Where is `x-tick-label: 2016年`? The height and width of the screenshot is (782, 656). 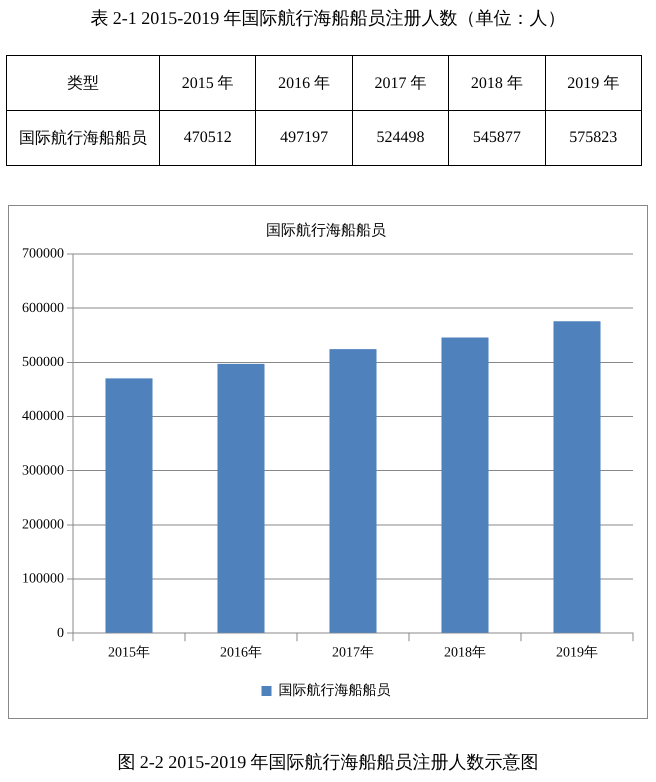
x-tick-label: 2016年 is located at coordinates (241, 652).